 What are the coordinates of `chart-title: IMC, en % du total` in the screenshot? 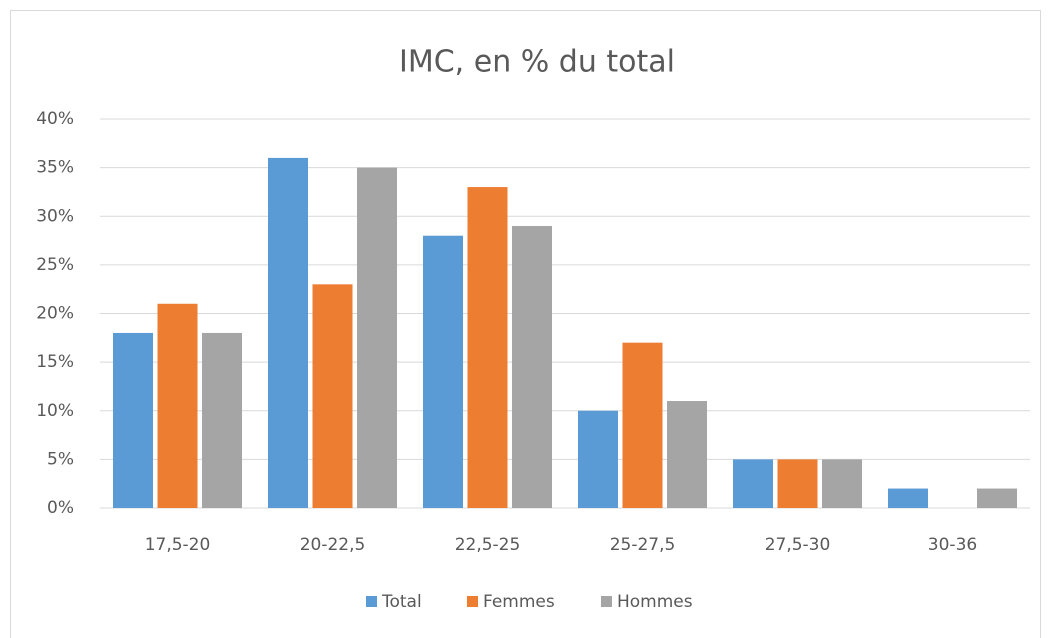 It's located at (537, 62).